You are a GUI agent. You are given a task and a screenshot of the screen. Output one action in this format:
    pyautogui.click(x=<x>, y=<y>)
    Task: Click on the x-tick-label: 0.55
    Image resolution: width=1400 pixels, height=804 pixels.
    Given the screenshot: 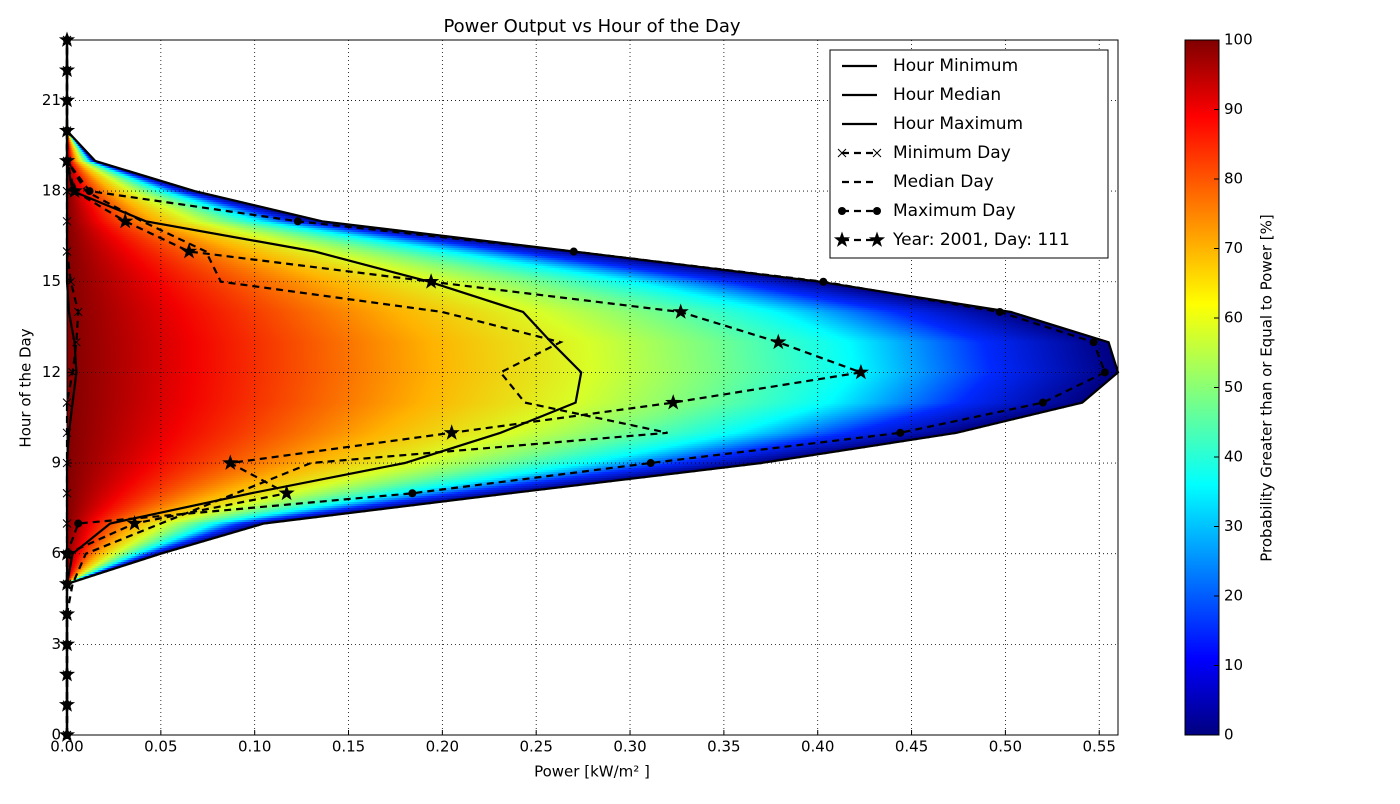 What is the action you would take?
    pyautogui.click(x=1099, y=747)
    